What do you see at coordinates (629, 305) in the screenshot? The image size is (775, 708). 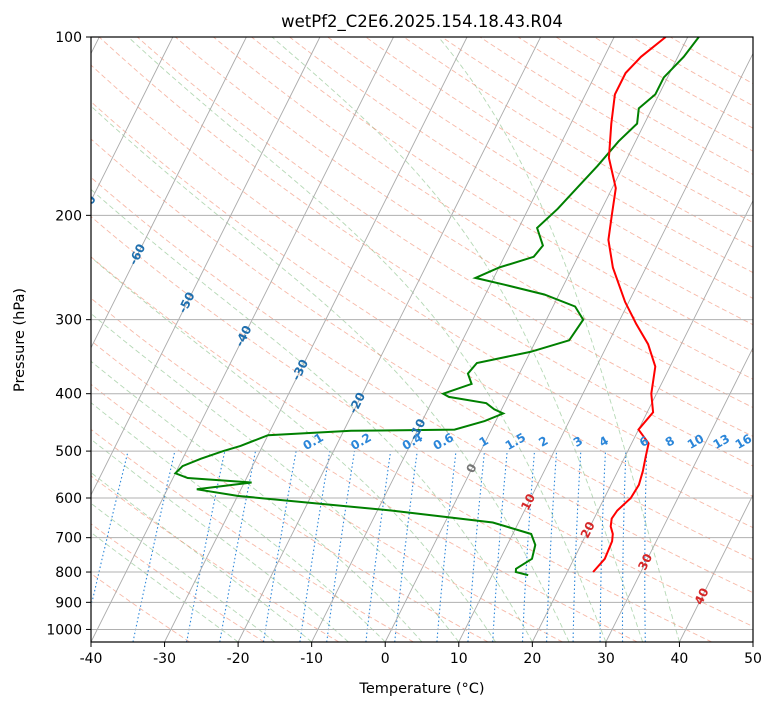 I see `temperature-profile-line` at bounding box center [629, 305].